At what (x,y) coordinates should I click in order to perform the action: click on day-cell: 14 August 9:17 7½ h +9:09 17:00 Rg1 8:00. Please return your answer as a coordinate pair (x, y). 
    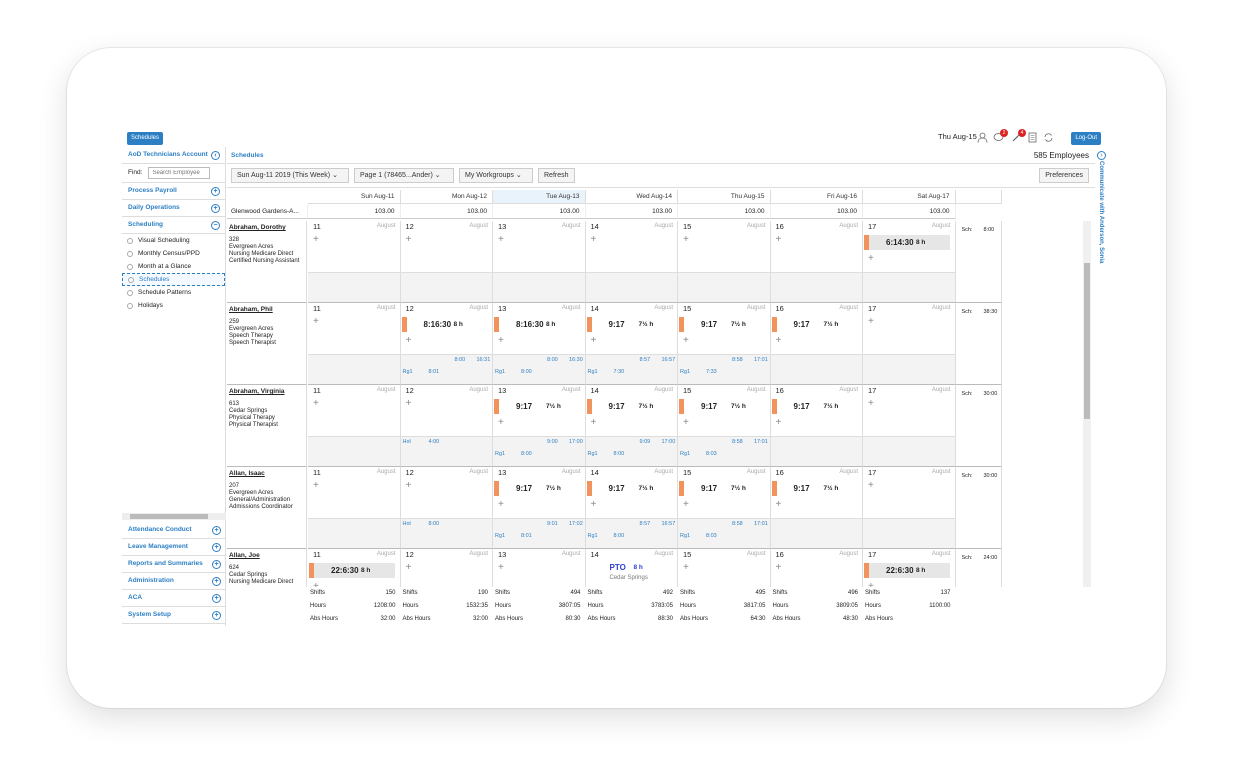
    Looking at the image, I should click on (631, 426).